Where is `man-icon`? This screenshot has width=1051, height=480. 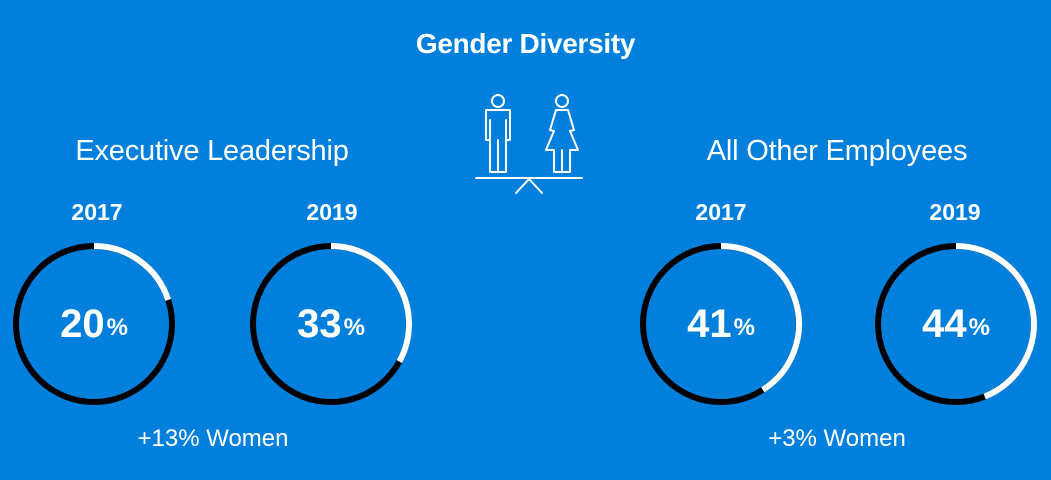
man-icon is located at coordinates (498, 133).